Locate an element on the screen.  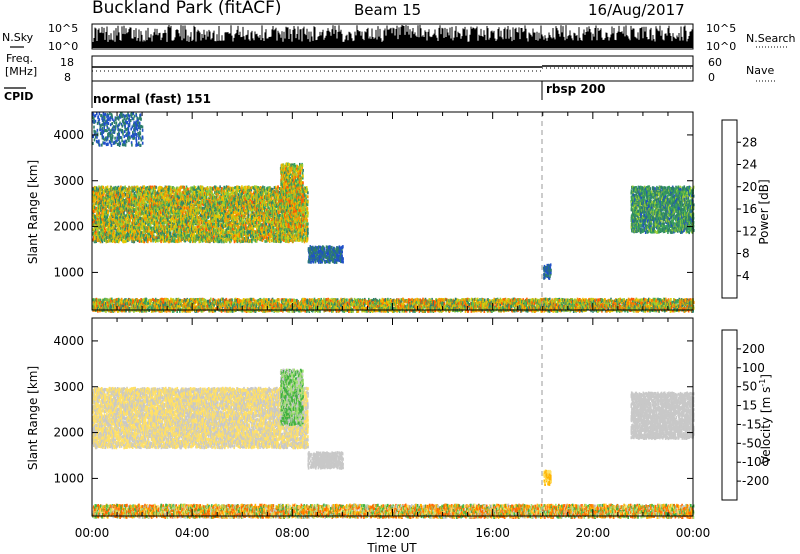
nsearch-tick-low: 10^0 is located at coordinates (721, 46).